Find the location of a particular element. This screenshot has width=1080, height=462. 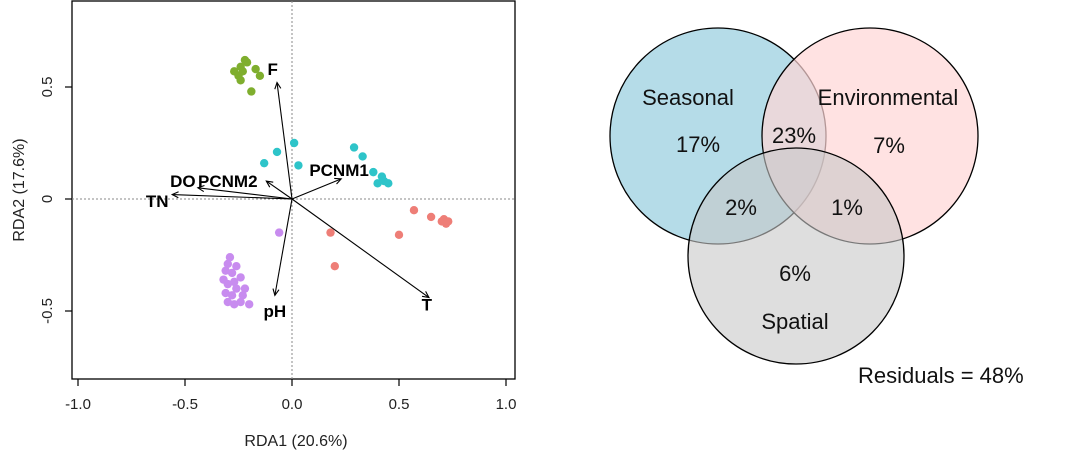

arrow-label: T is located at coordinates (427, 304).